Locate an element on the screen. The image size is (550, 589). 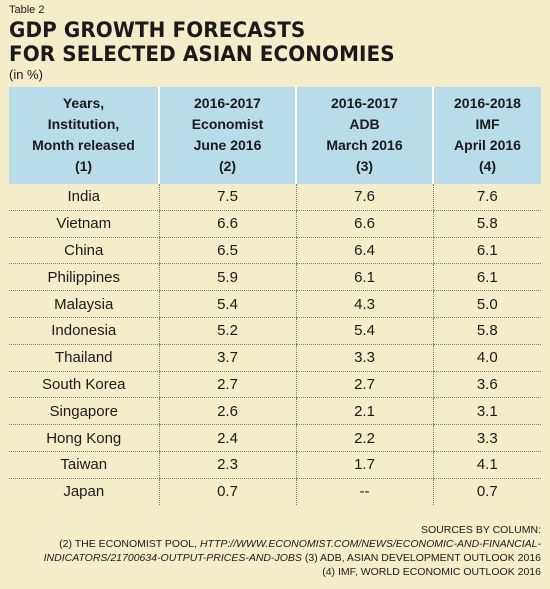
country-cell: China is located at coordinates (84, 251).